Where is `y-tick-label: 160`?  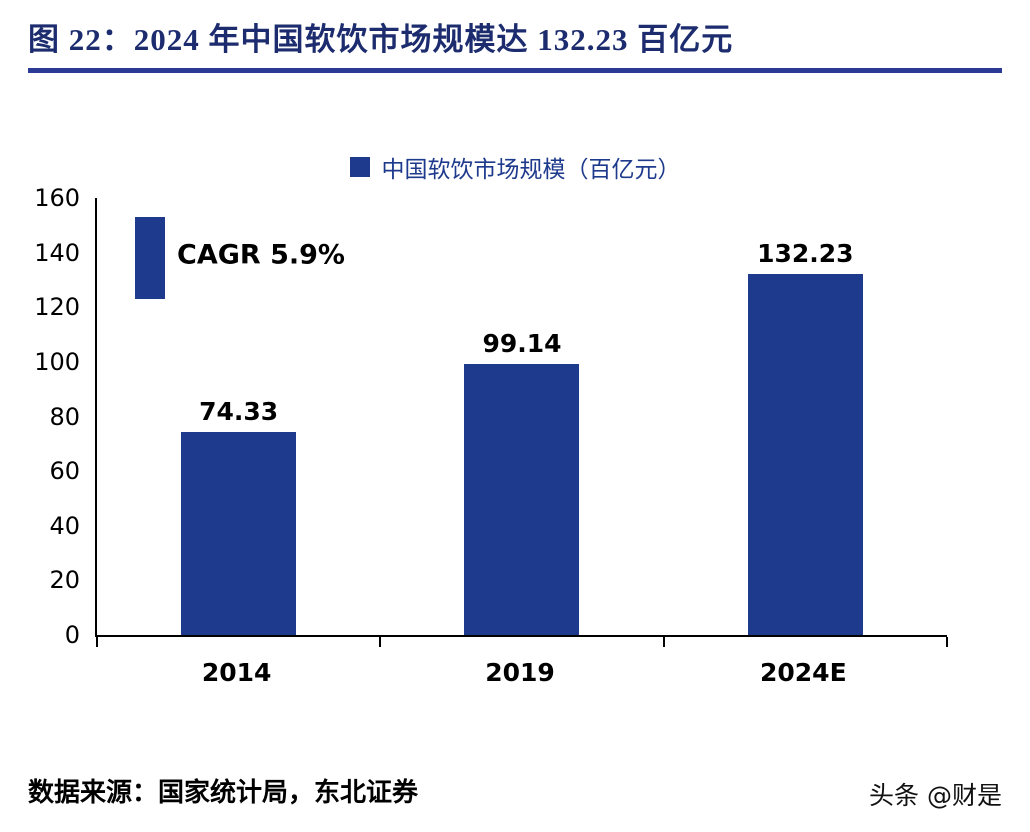
y-tick-label: 160 is located at coordinates (57, 198).